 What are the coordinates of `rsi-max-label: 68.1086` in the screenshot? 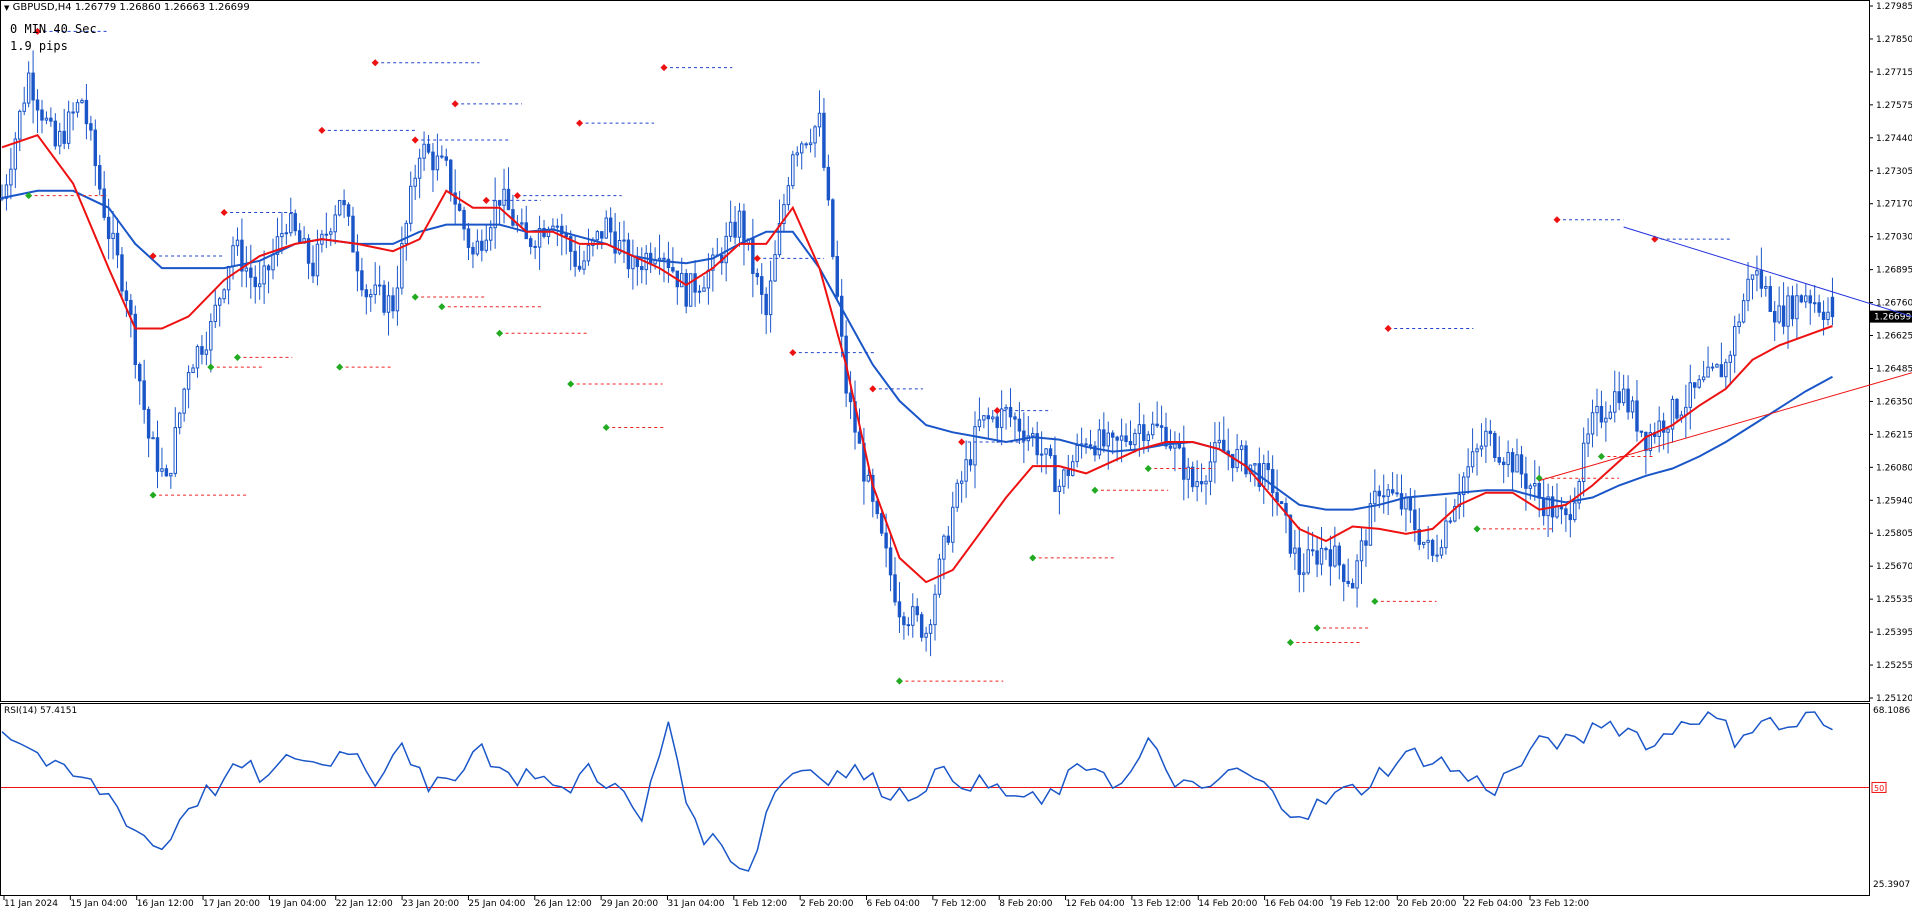 It's located at (1892, 711).